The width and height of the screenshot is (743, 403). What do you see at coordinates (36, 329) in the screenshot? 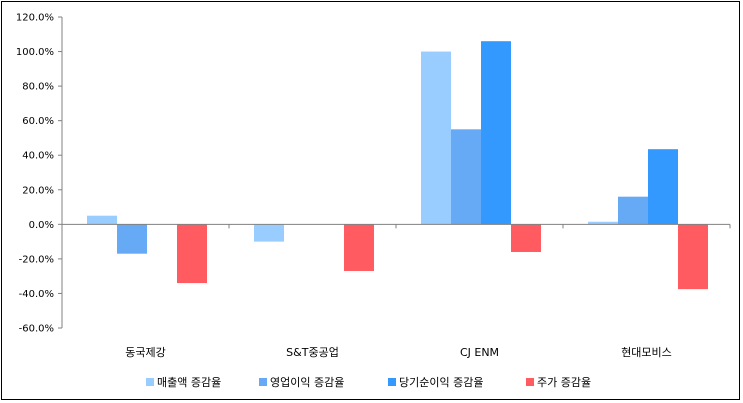
I see `y-tick-label: -60.0%` at bounding box center [36, 329].